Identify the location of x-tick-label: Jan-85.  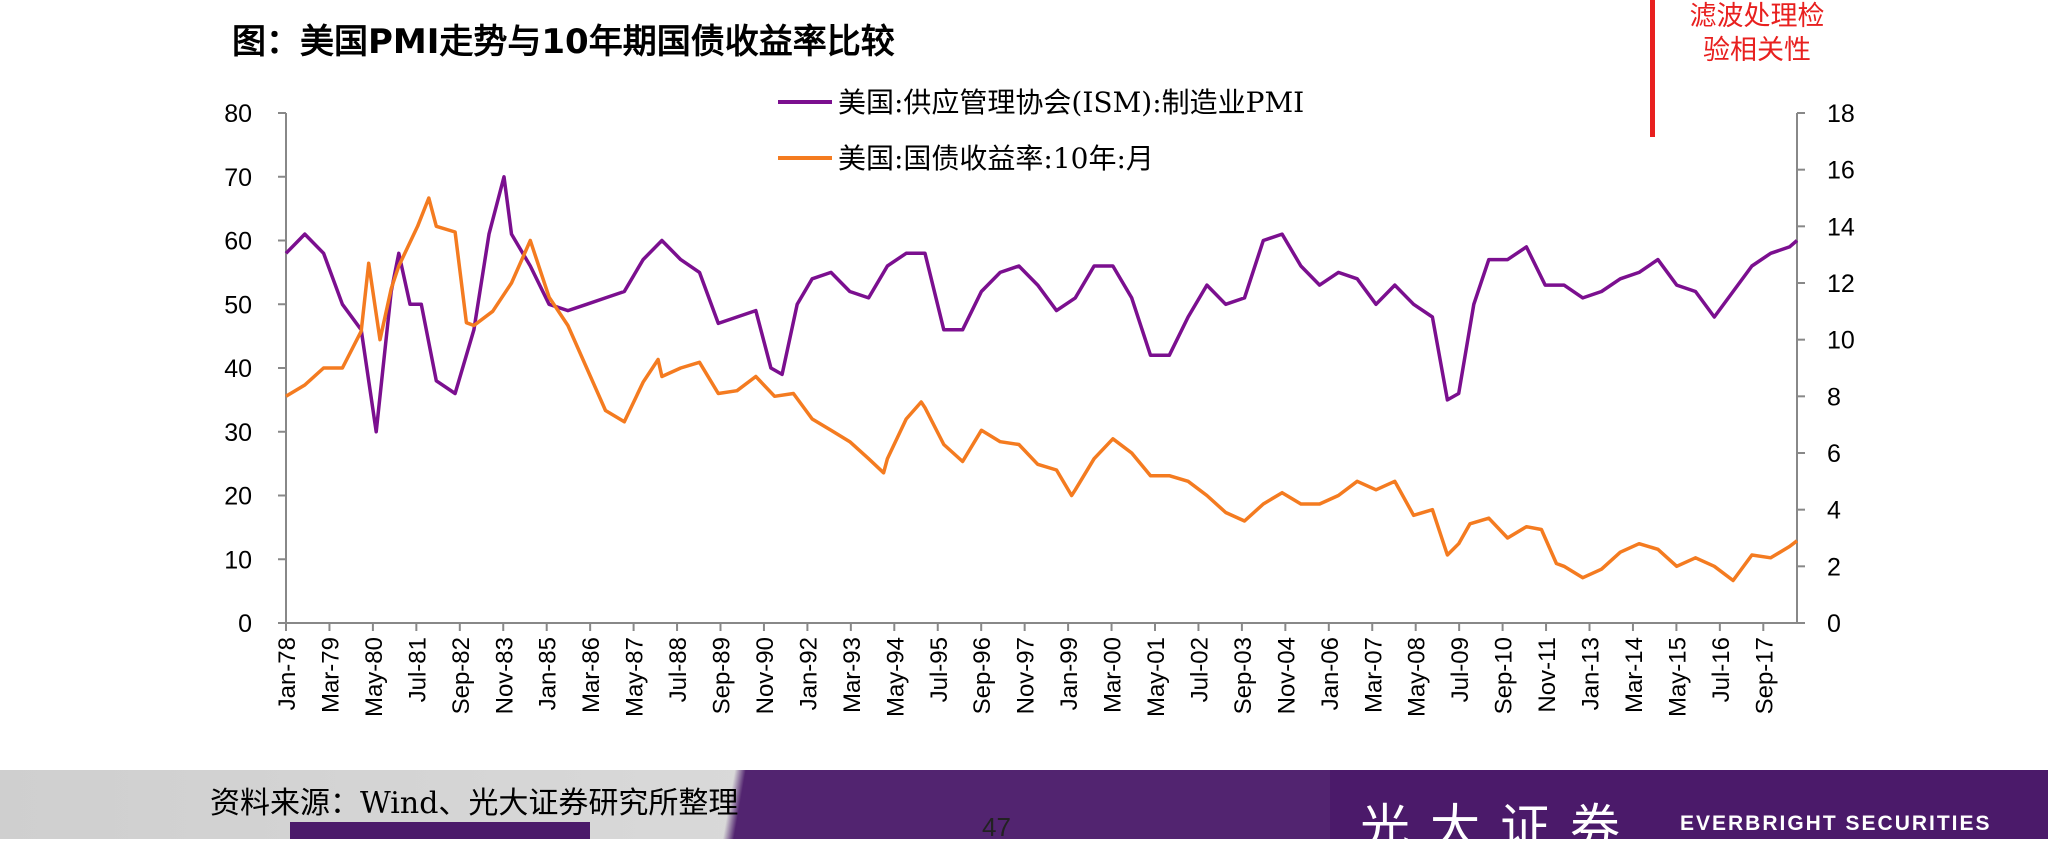
(548, 673).